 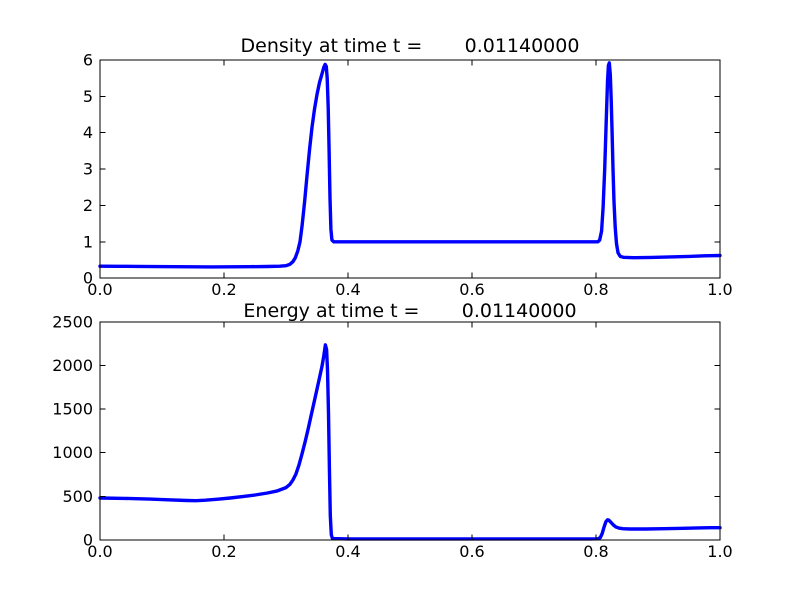 What do you see at coordinates (72, 365) in the screenshot?
I see `y-tick-label: 2000` at bounding box center [72, 365].